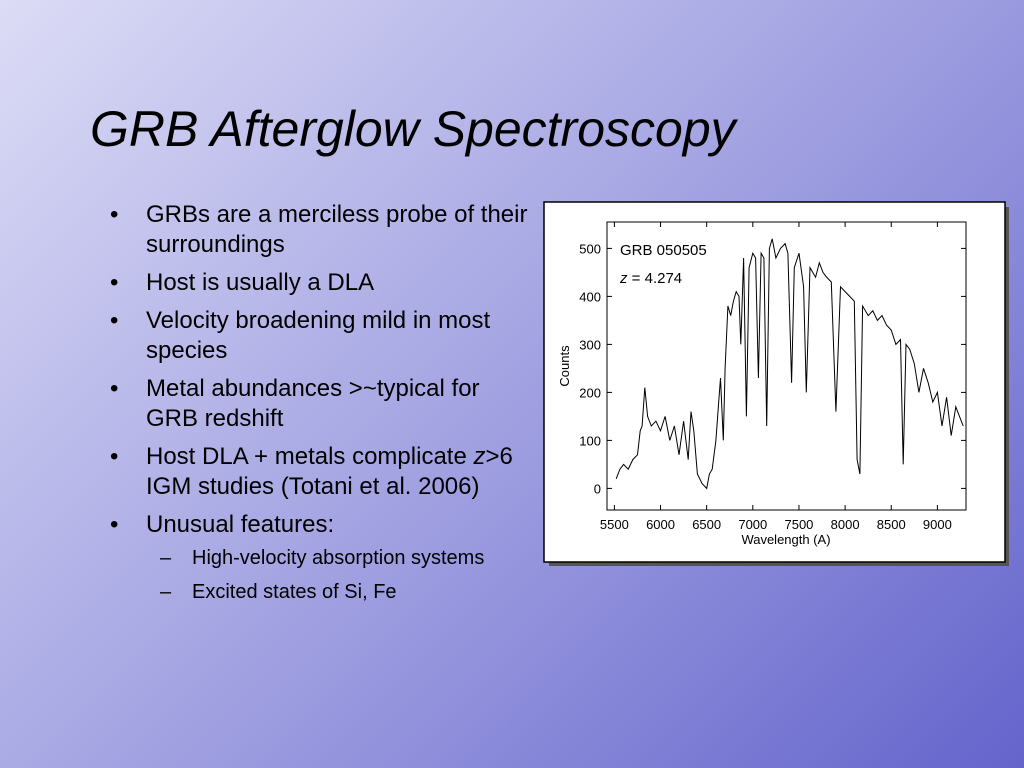 The image size is (1024, 768). I want to click on bullet-italic: z, so click(479, 456).